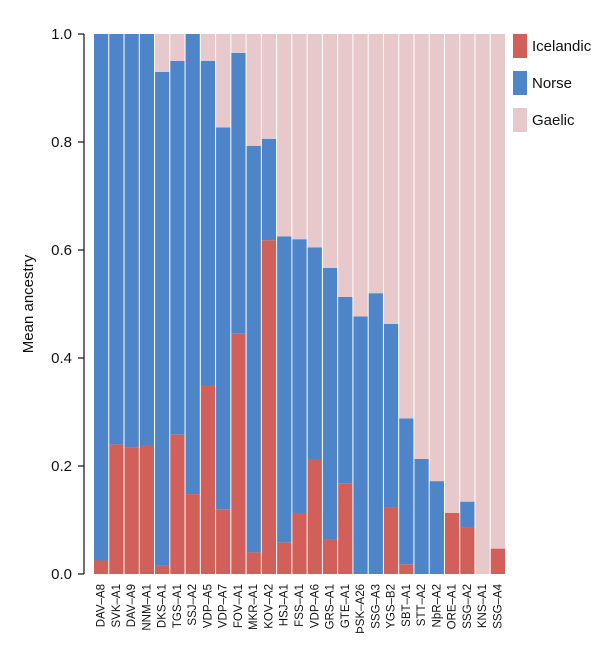  Describe the element at coordinates (208, 606) in the screenshot. I see `x-tick-label-8: VDP–A5` at that location.